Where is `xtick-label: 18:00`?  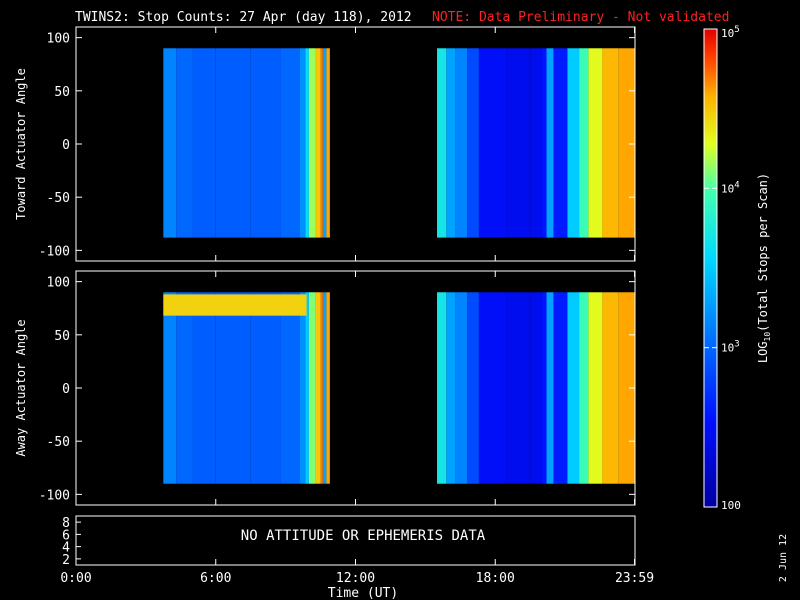 xtick-label: 18:00 is located at coordinates (495, 578).